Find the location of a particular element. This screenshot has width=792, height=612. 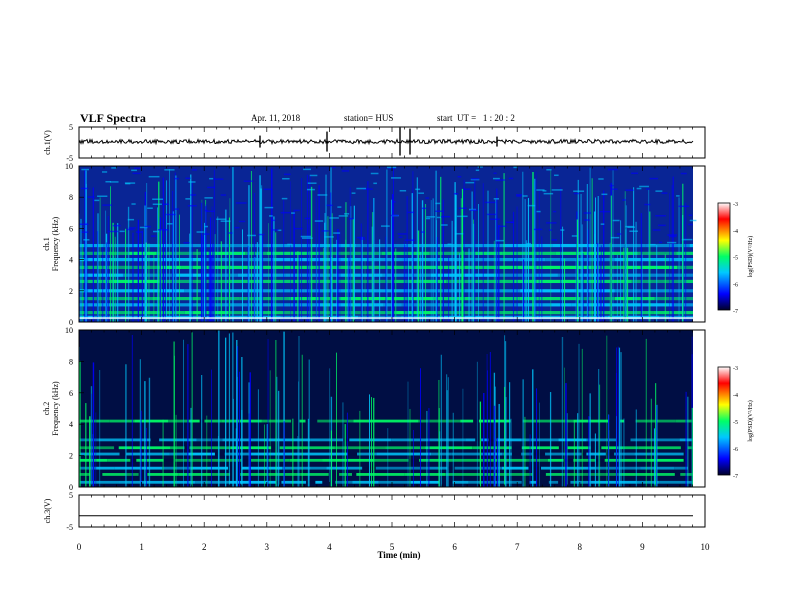

ch2-spec-ylabel-line2: Frequency (kHz) is located at coordinates (55, 408).